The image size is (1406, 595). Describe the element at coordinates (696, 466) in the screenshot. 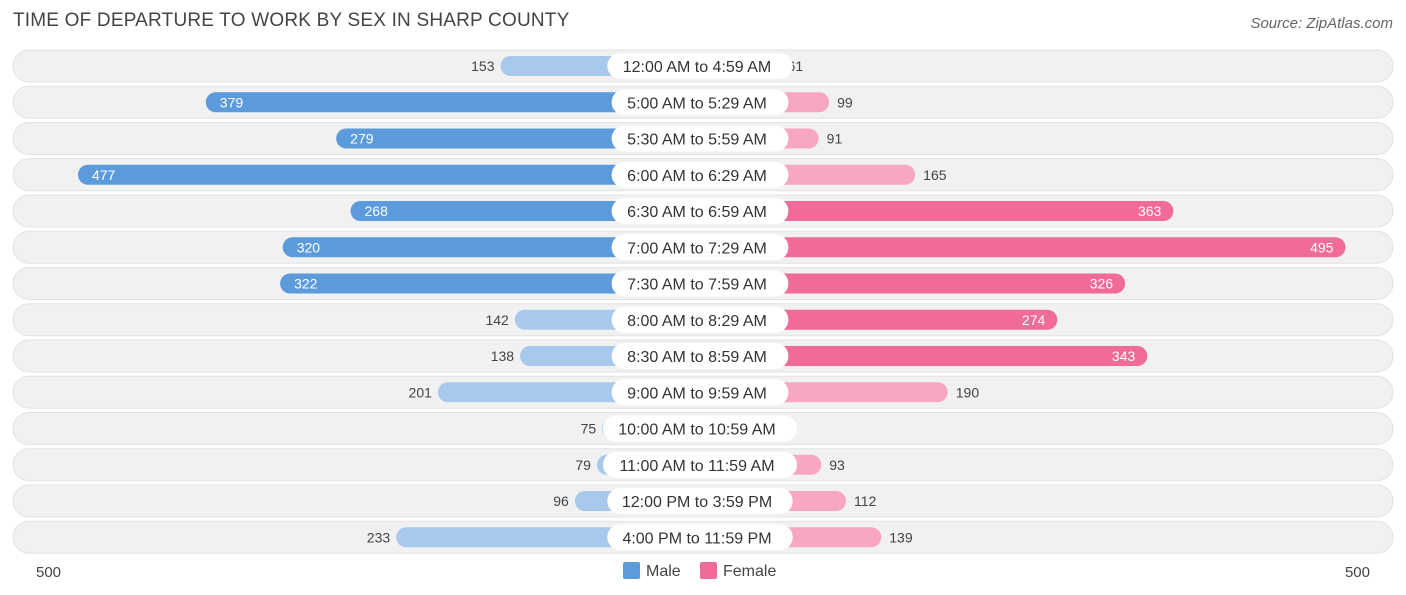

I see `category-label: 11:00 AM to 11:59 AM` at that location.